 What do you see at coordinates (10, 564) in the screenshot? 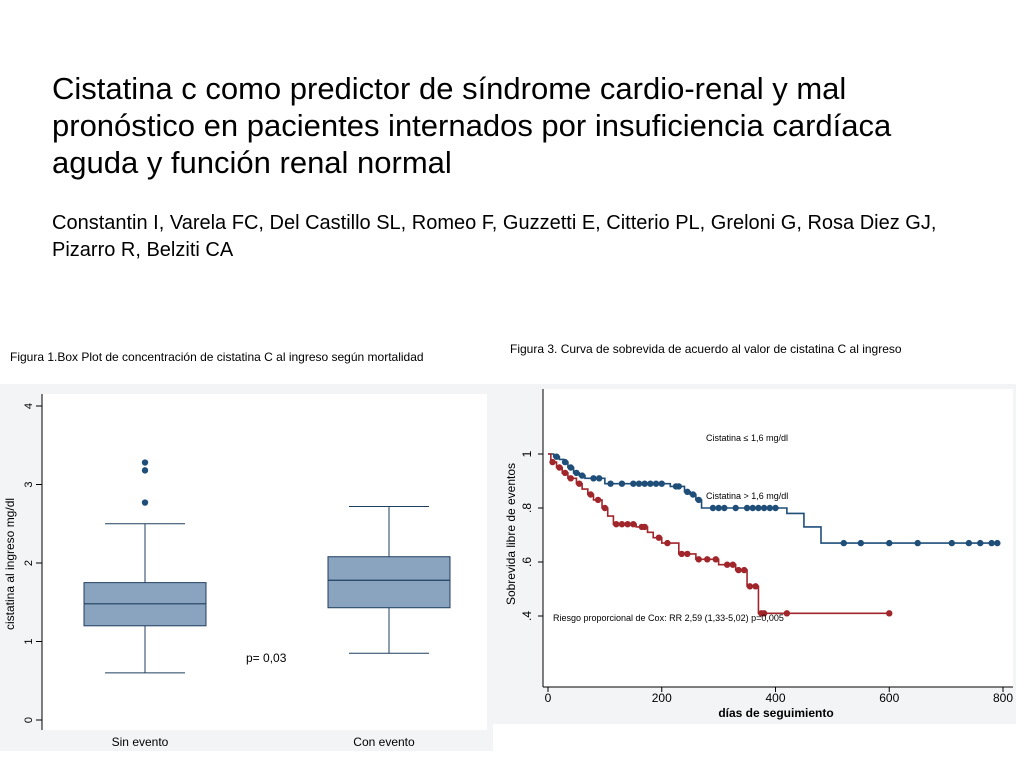
I see `y-axis-label: cistatina al ingreso mg/dl` at bounding box center [10, 564].